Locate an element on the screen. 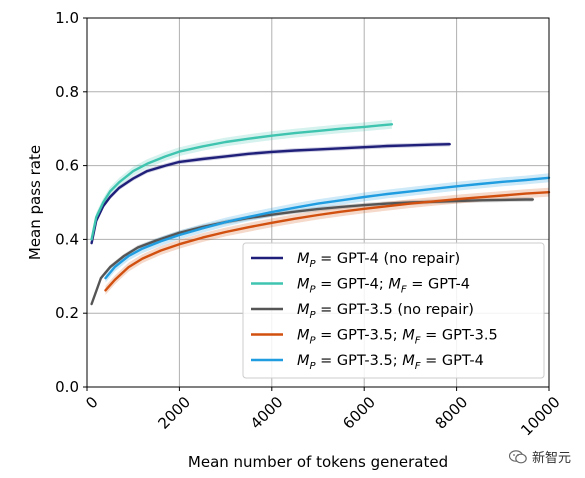 The image size is (585, 478). legend-text-part: GPT-4; is located at coordinates (362, 285).